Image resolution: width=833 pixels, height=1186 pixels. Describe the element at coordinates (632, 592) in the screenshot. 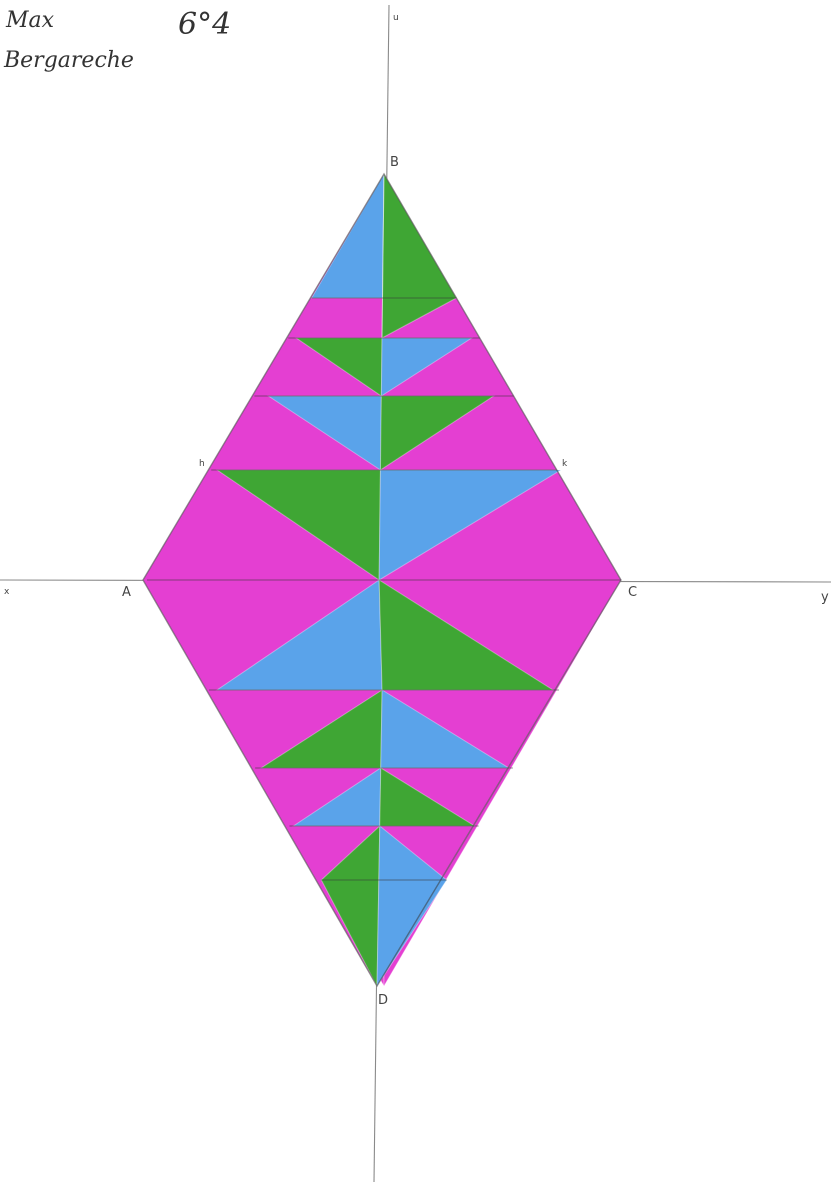

I see `point-label-c: C` at that location.